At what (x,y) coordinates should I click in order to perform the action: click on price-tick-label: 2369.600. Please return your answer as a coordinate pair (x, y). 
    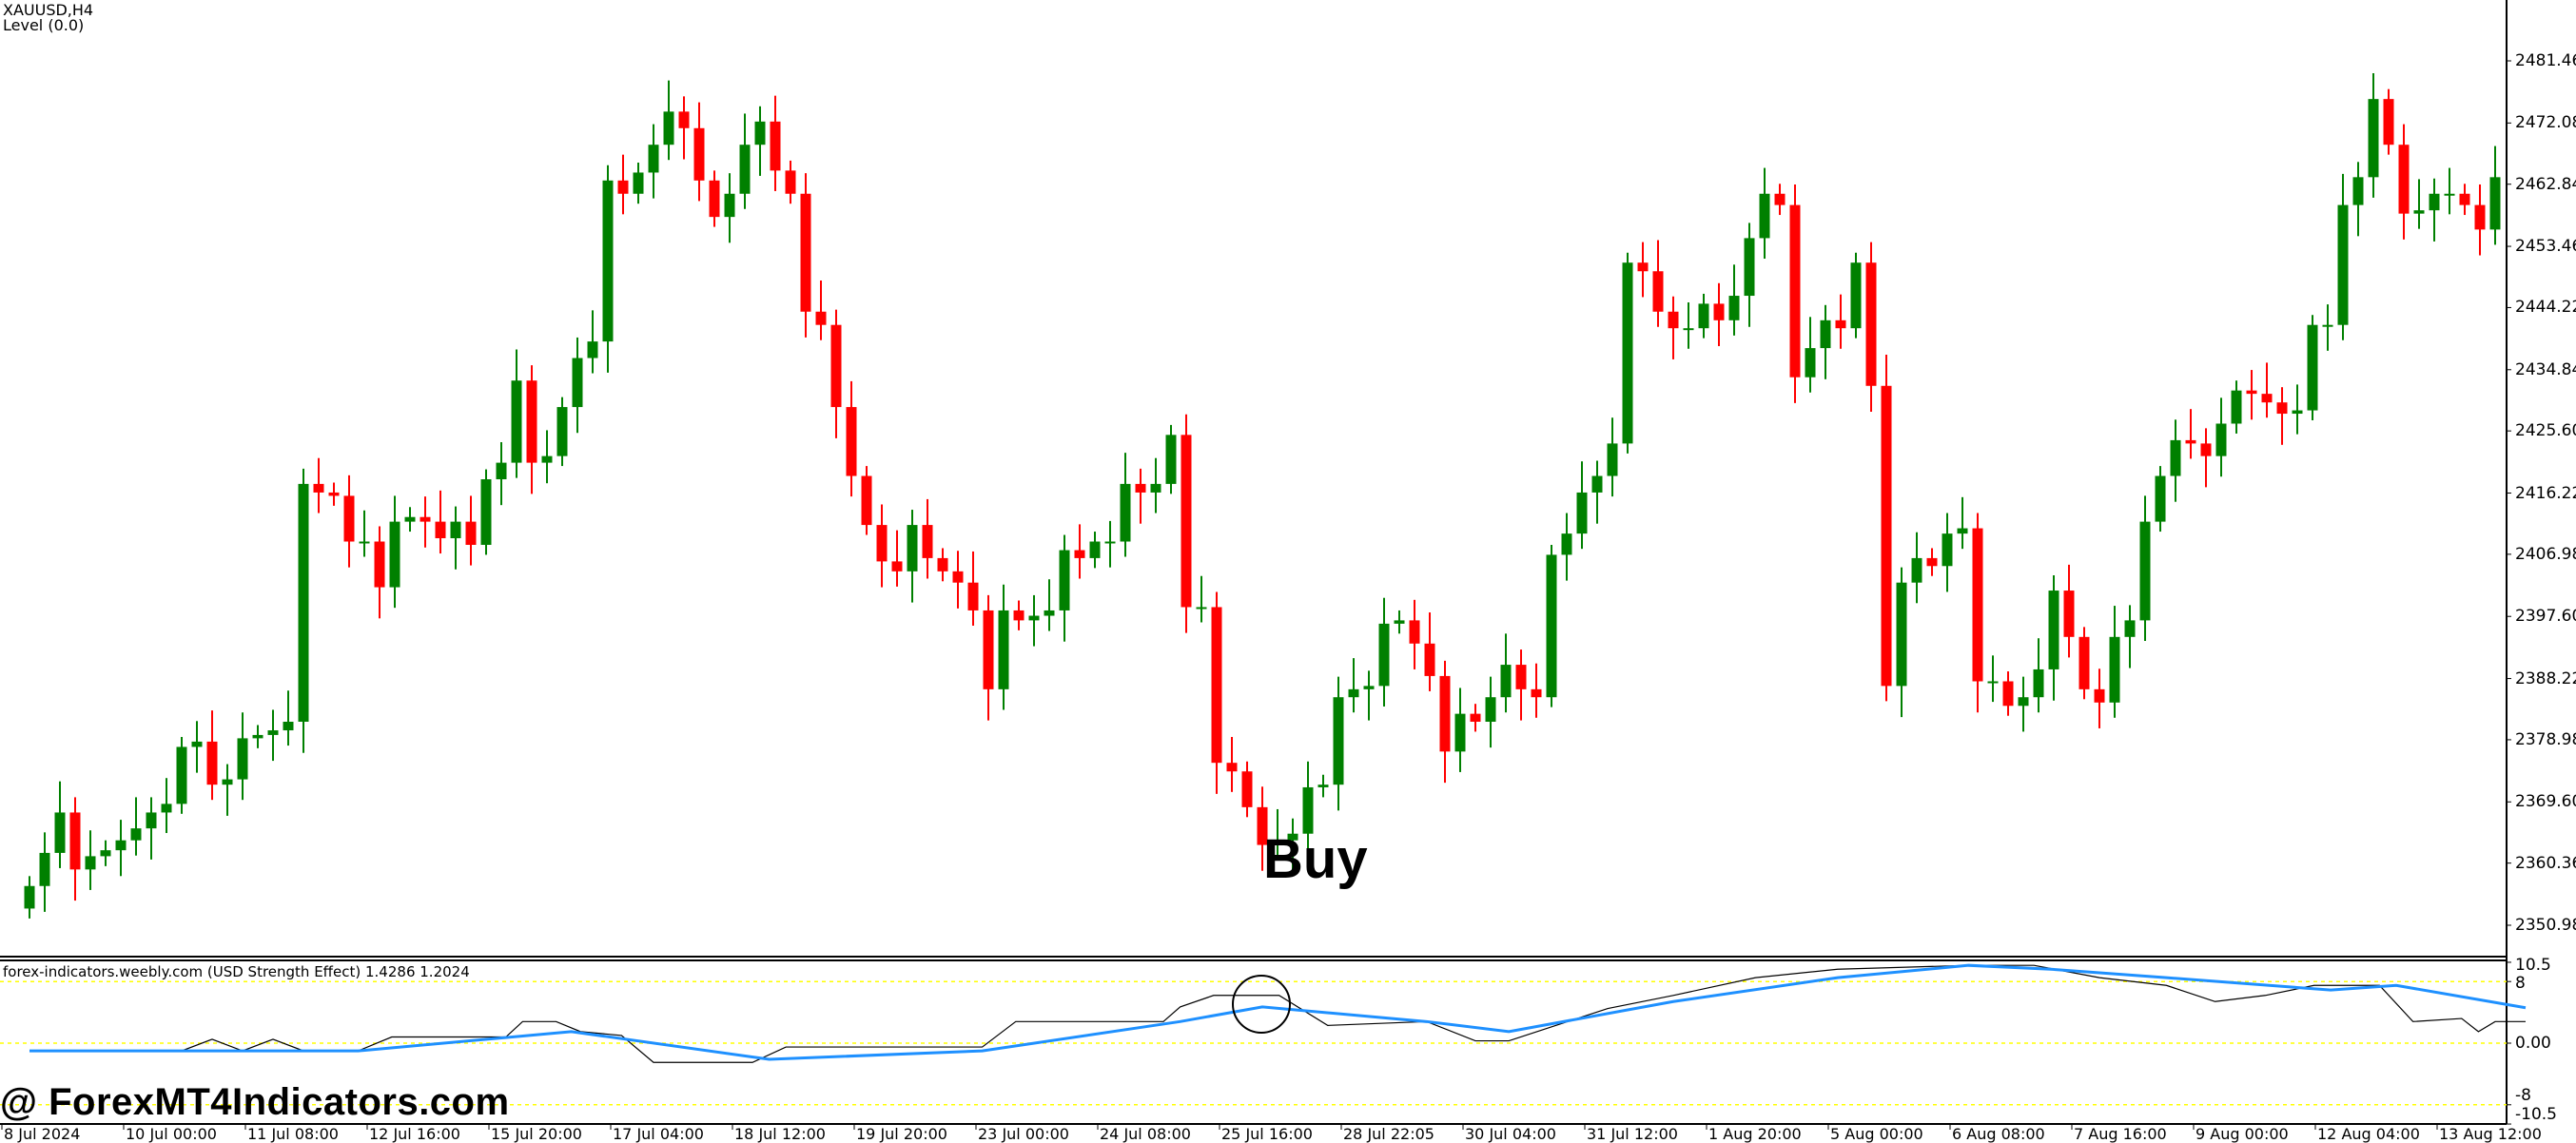
    Looking at the image, I should click on (2545, 802).